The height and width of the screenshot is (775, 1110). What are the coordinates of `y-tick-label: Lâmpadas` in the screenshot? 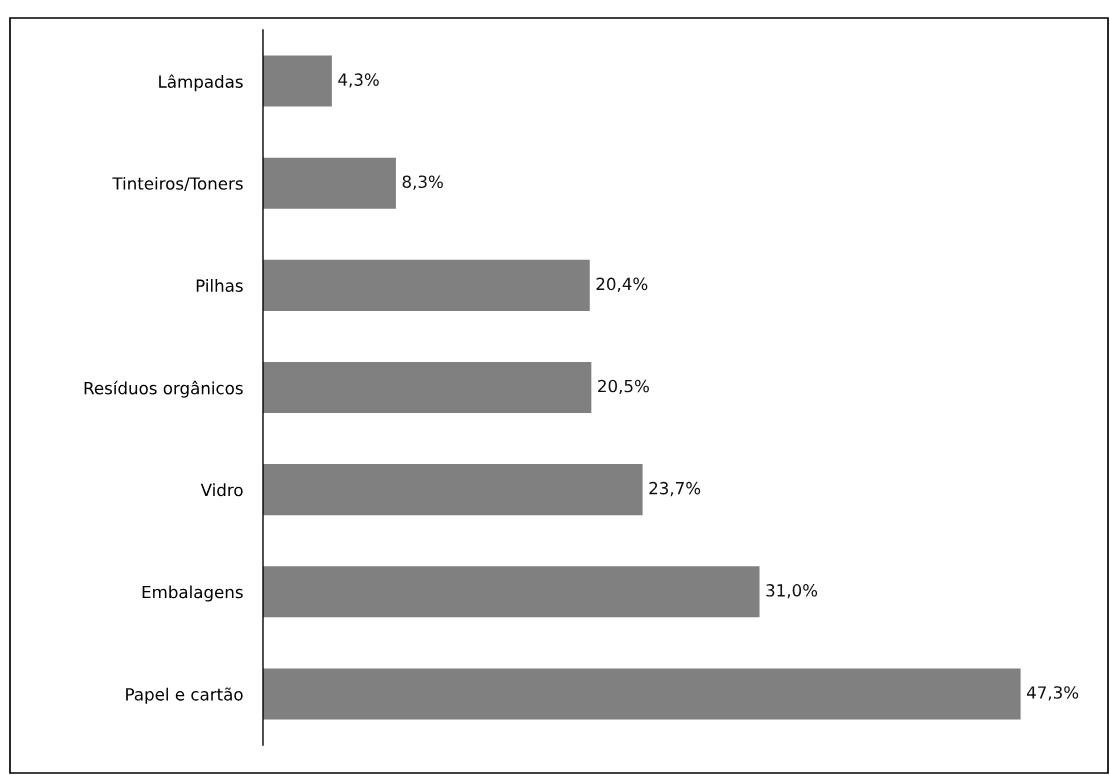 It's located at (201, 83).